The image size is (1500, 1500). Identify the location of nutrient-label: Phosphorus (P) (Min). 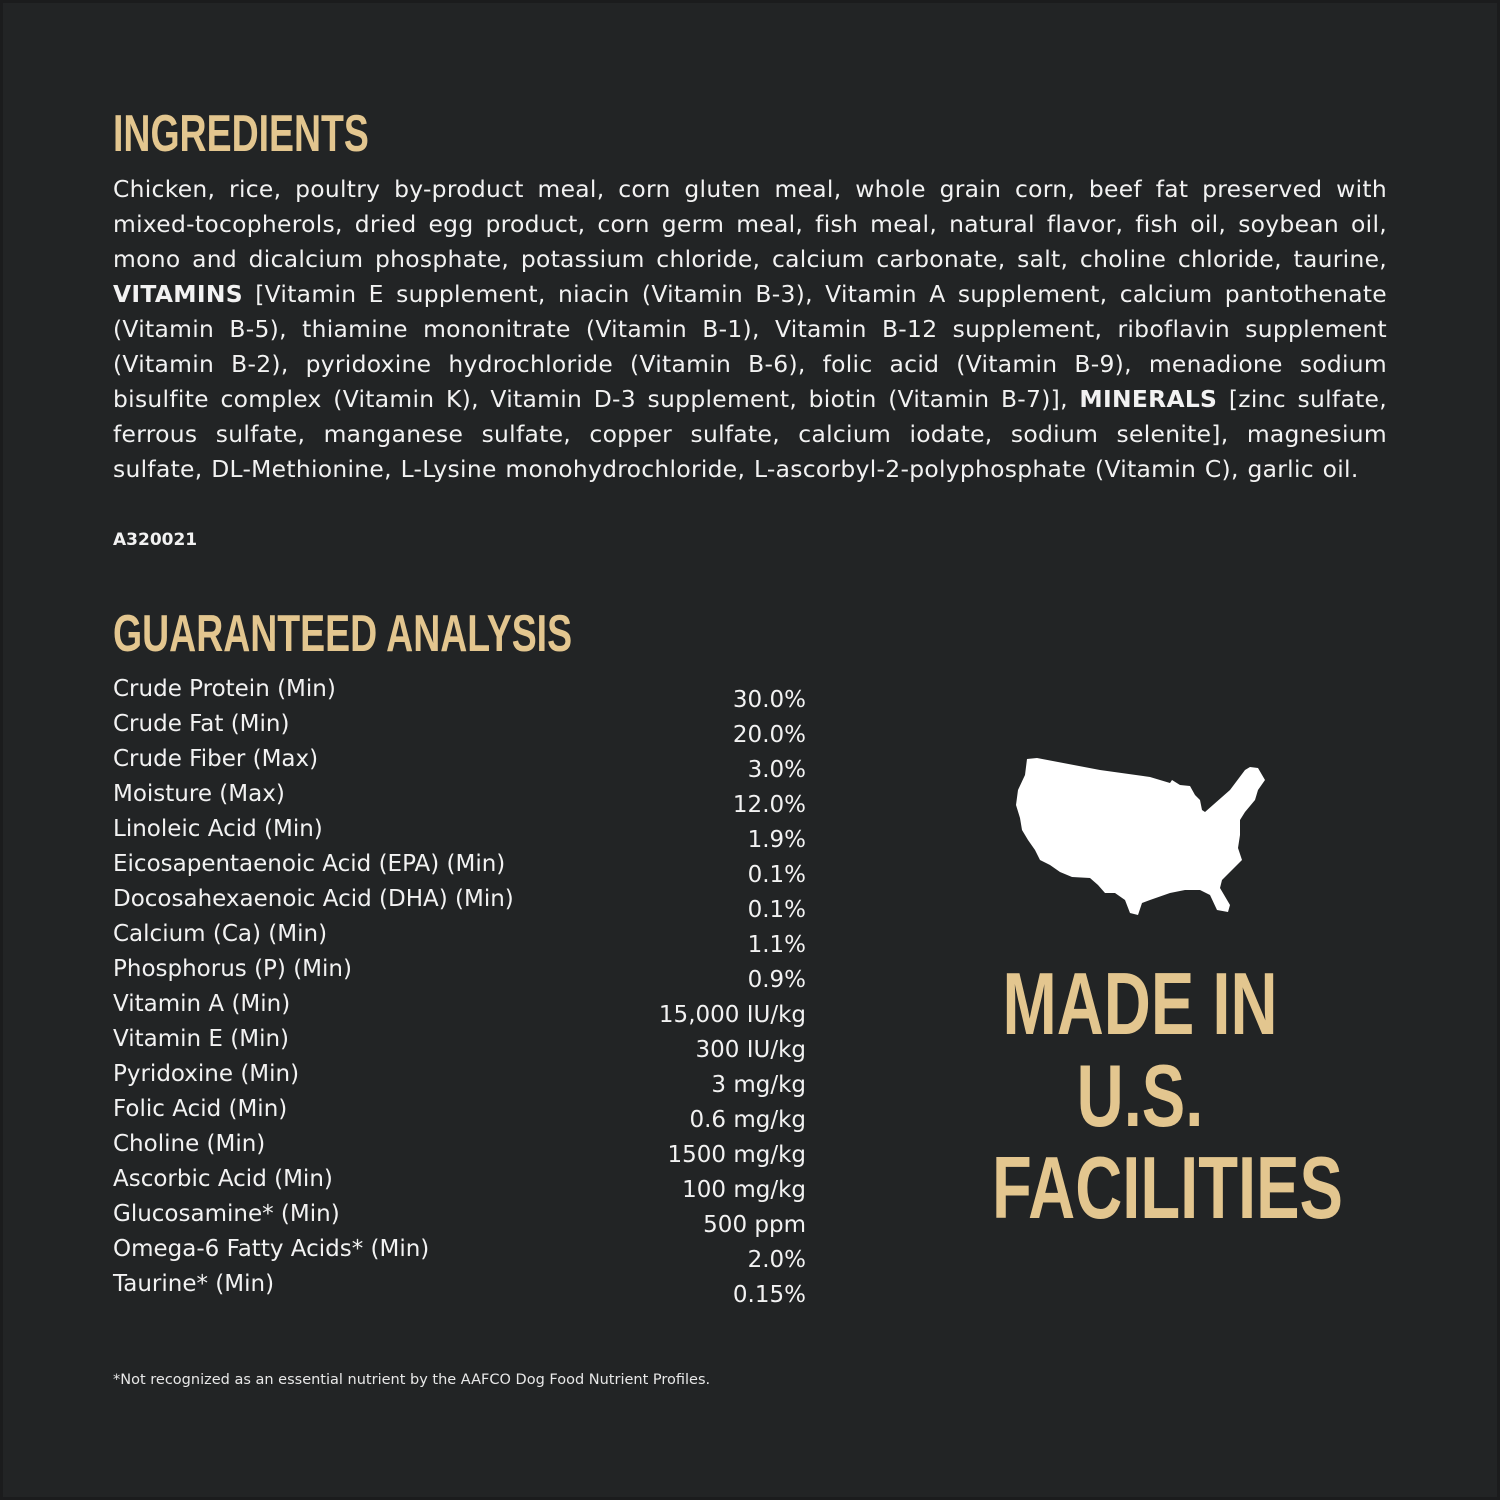
(232, 969).